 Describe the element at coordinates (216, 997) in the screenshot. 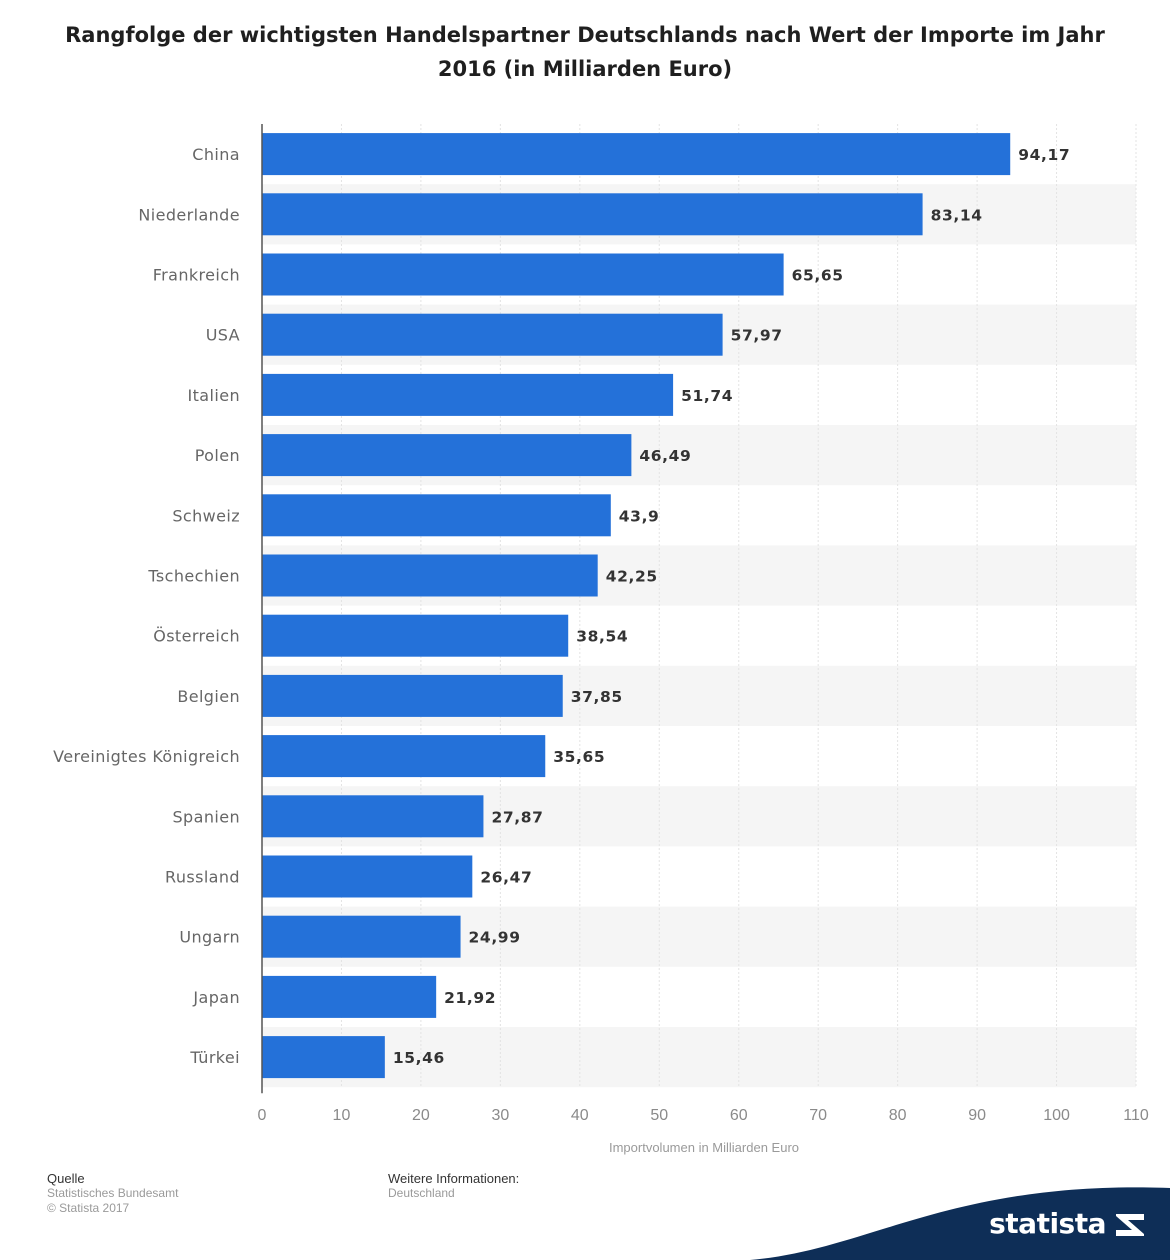

I see `category-label: Japan` at that location.